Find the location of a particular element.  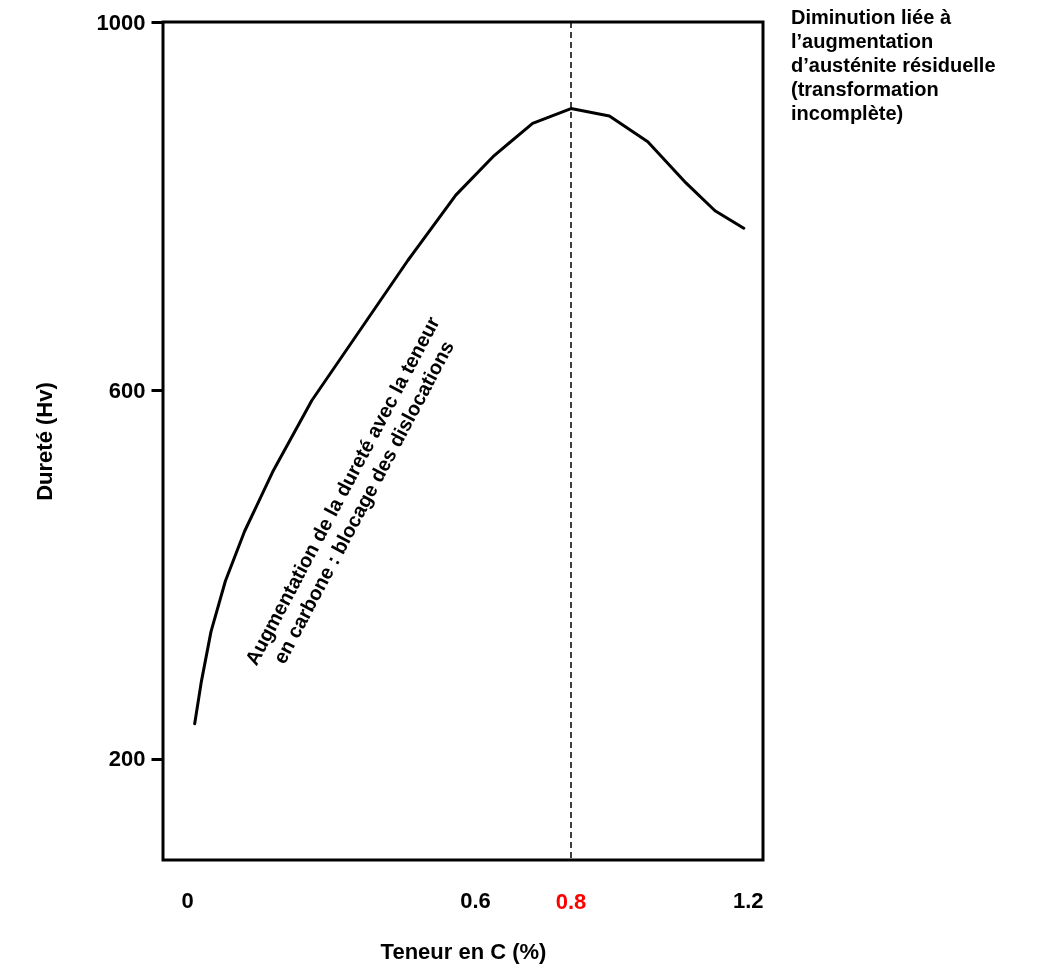

y-tick-label: 200 is located at coordinates (127, 759).